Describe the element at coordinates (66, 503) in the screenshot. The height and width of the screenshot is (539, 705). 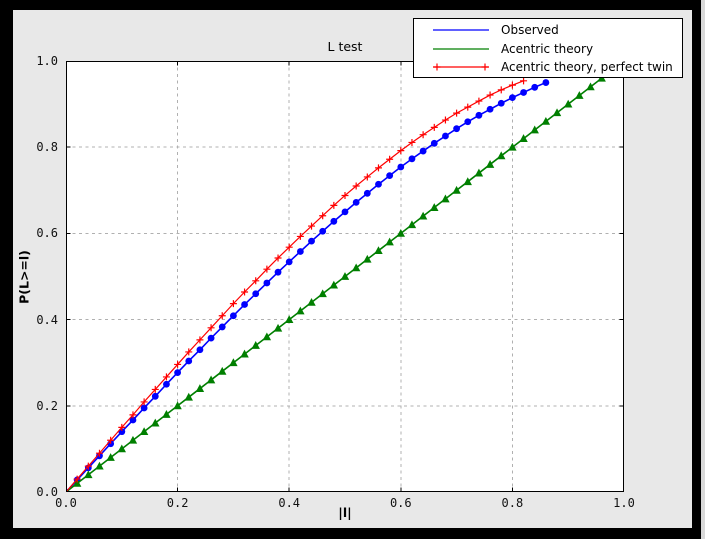
I see `x-tick-label: 0.0` at that location.